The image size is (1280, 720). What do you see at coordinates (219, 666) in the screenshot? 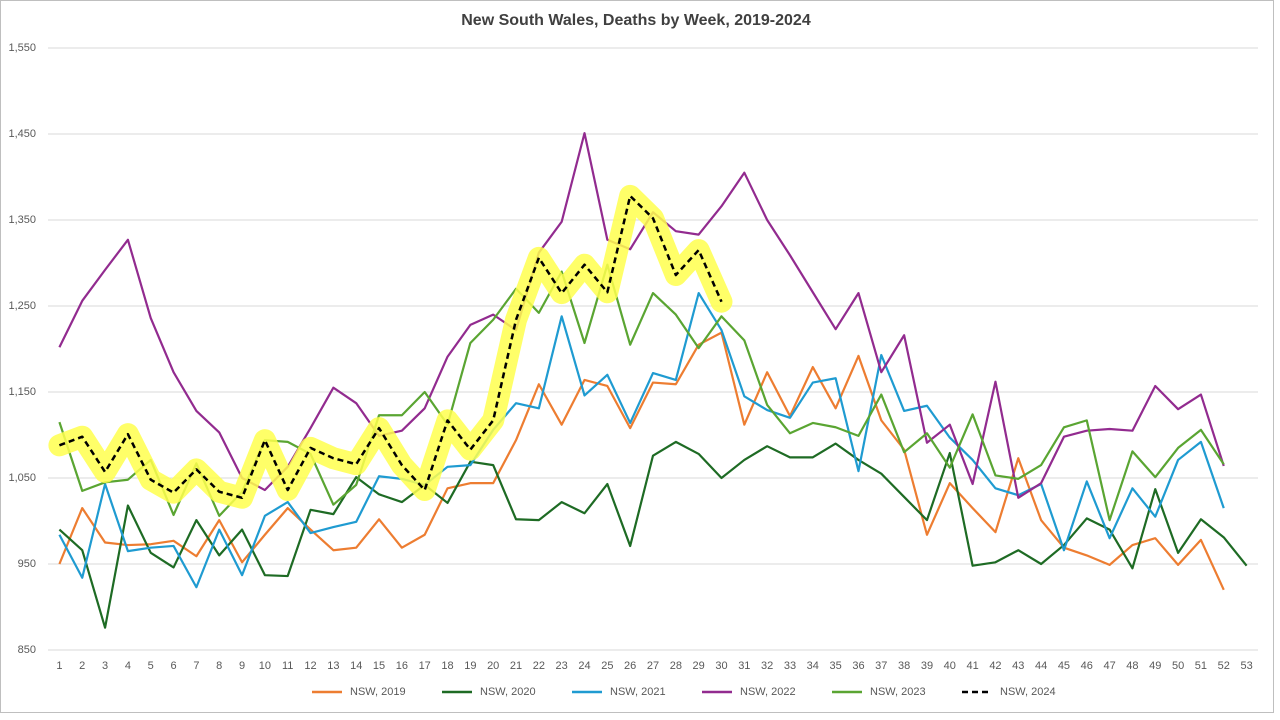
I see `x-tick-label: 8` at bounding box center [219, 666].